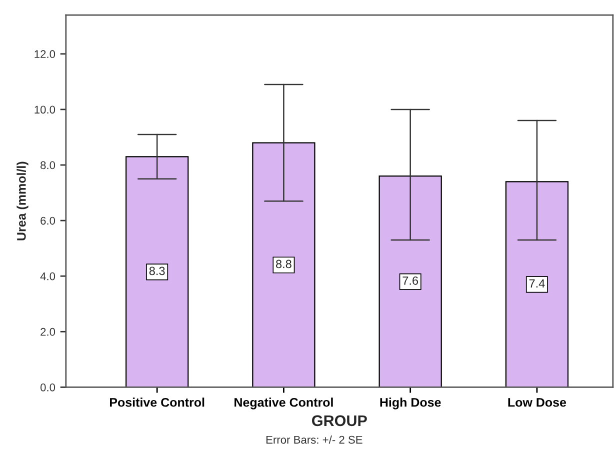 Image resolution: width=616 pixels, height=455 pixels. Describe the element at coordinates (314, 440) in the screenshot. I see `text: Error Bars: +/- 2 SE` at that location.